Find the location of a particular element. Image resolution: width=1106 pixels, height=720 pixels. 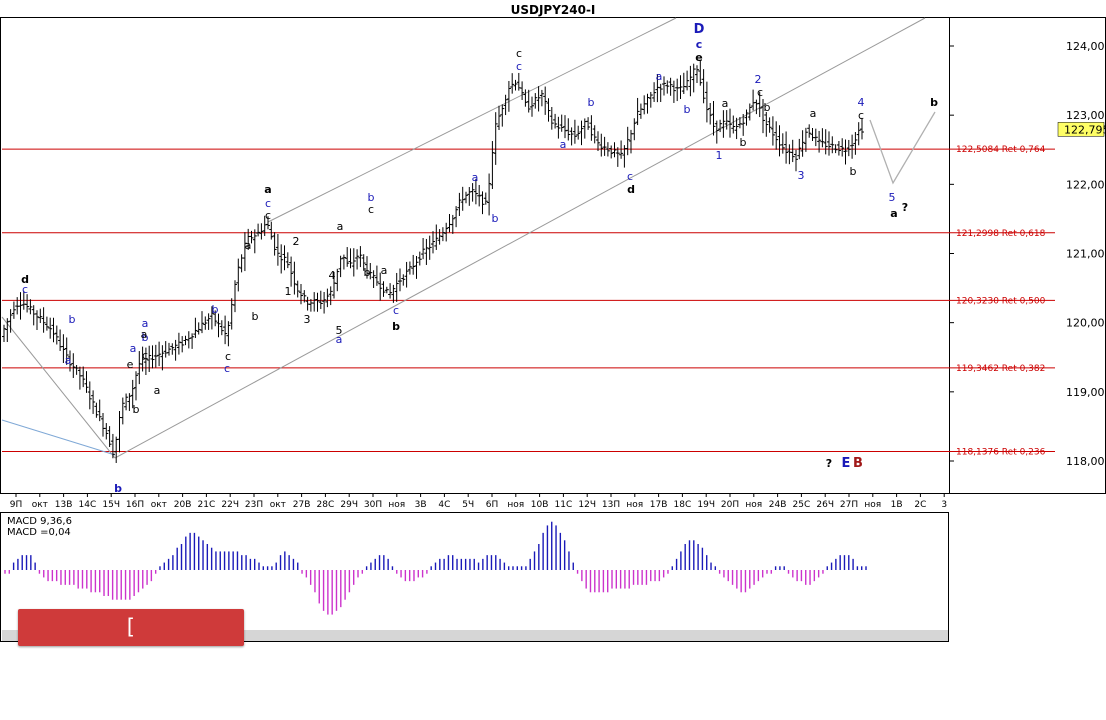

y-tick-label: 124,000 is located at coordinates (1086, 46).